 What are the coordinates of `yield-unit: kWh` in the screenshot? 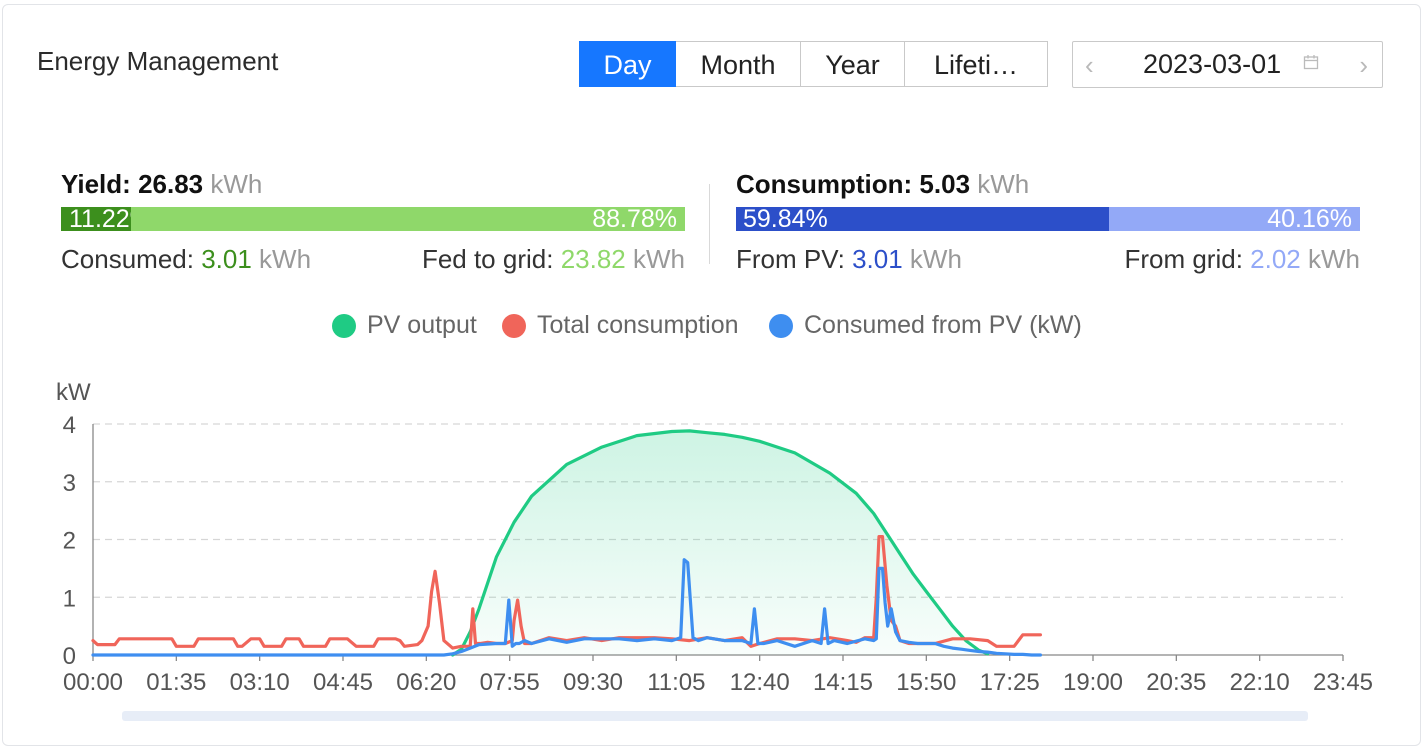 It's located at (236, 184).